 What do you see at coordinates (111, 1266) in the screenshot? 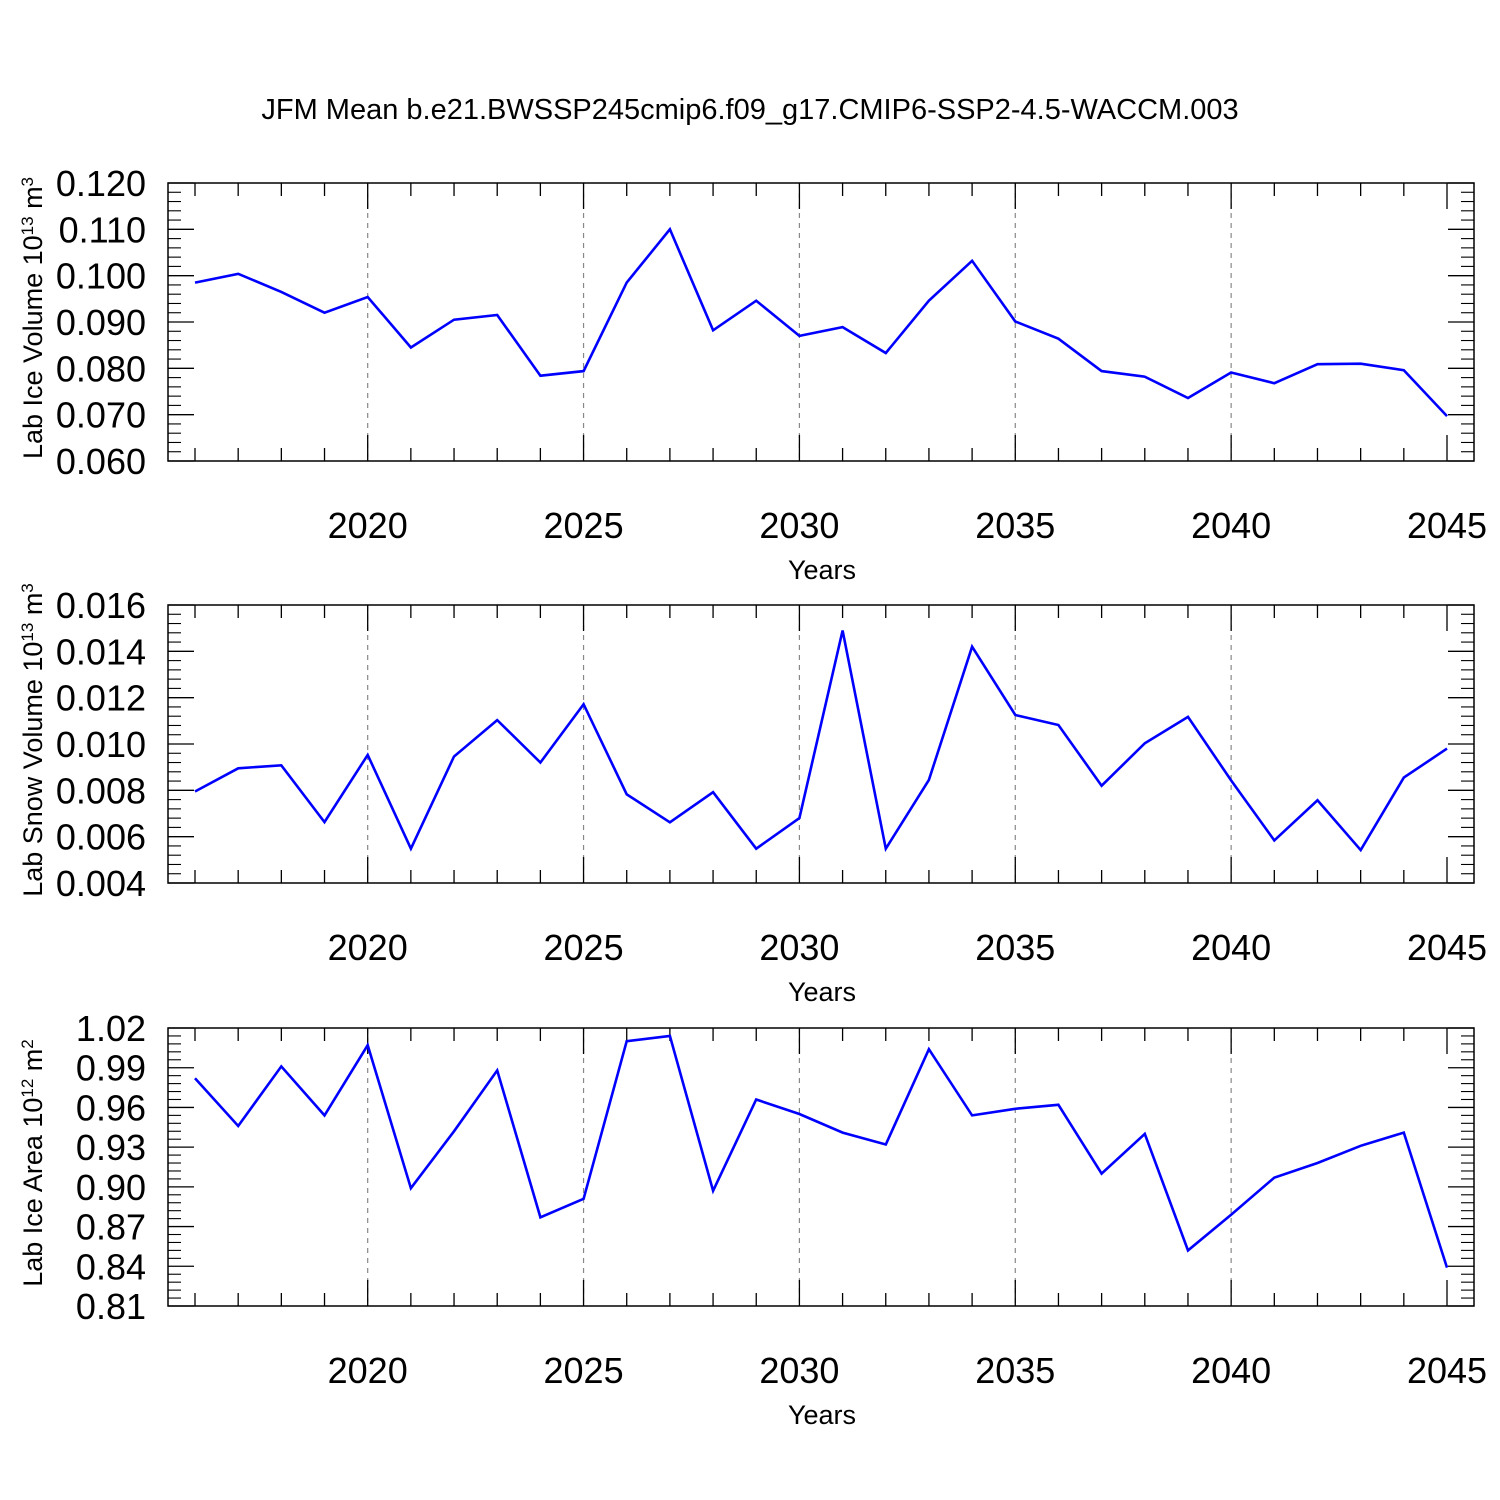
I see `y-tick-label: 0.84` at bounding box center [111, 1266].